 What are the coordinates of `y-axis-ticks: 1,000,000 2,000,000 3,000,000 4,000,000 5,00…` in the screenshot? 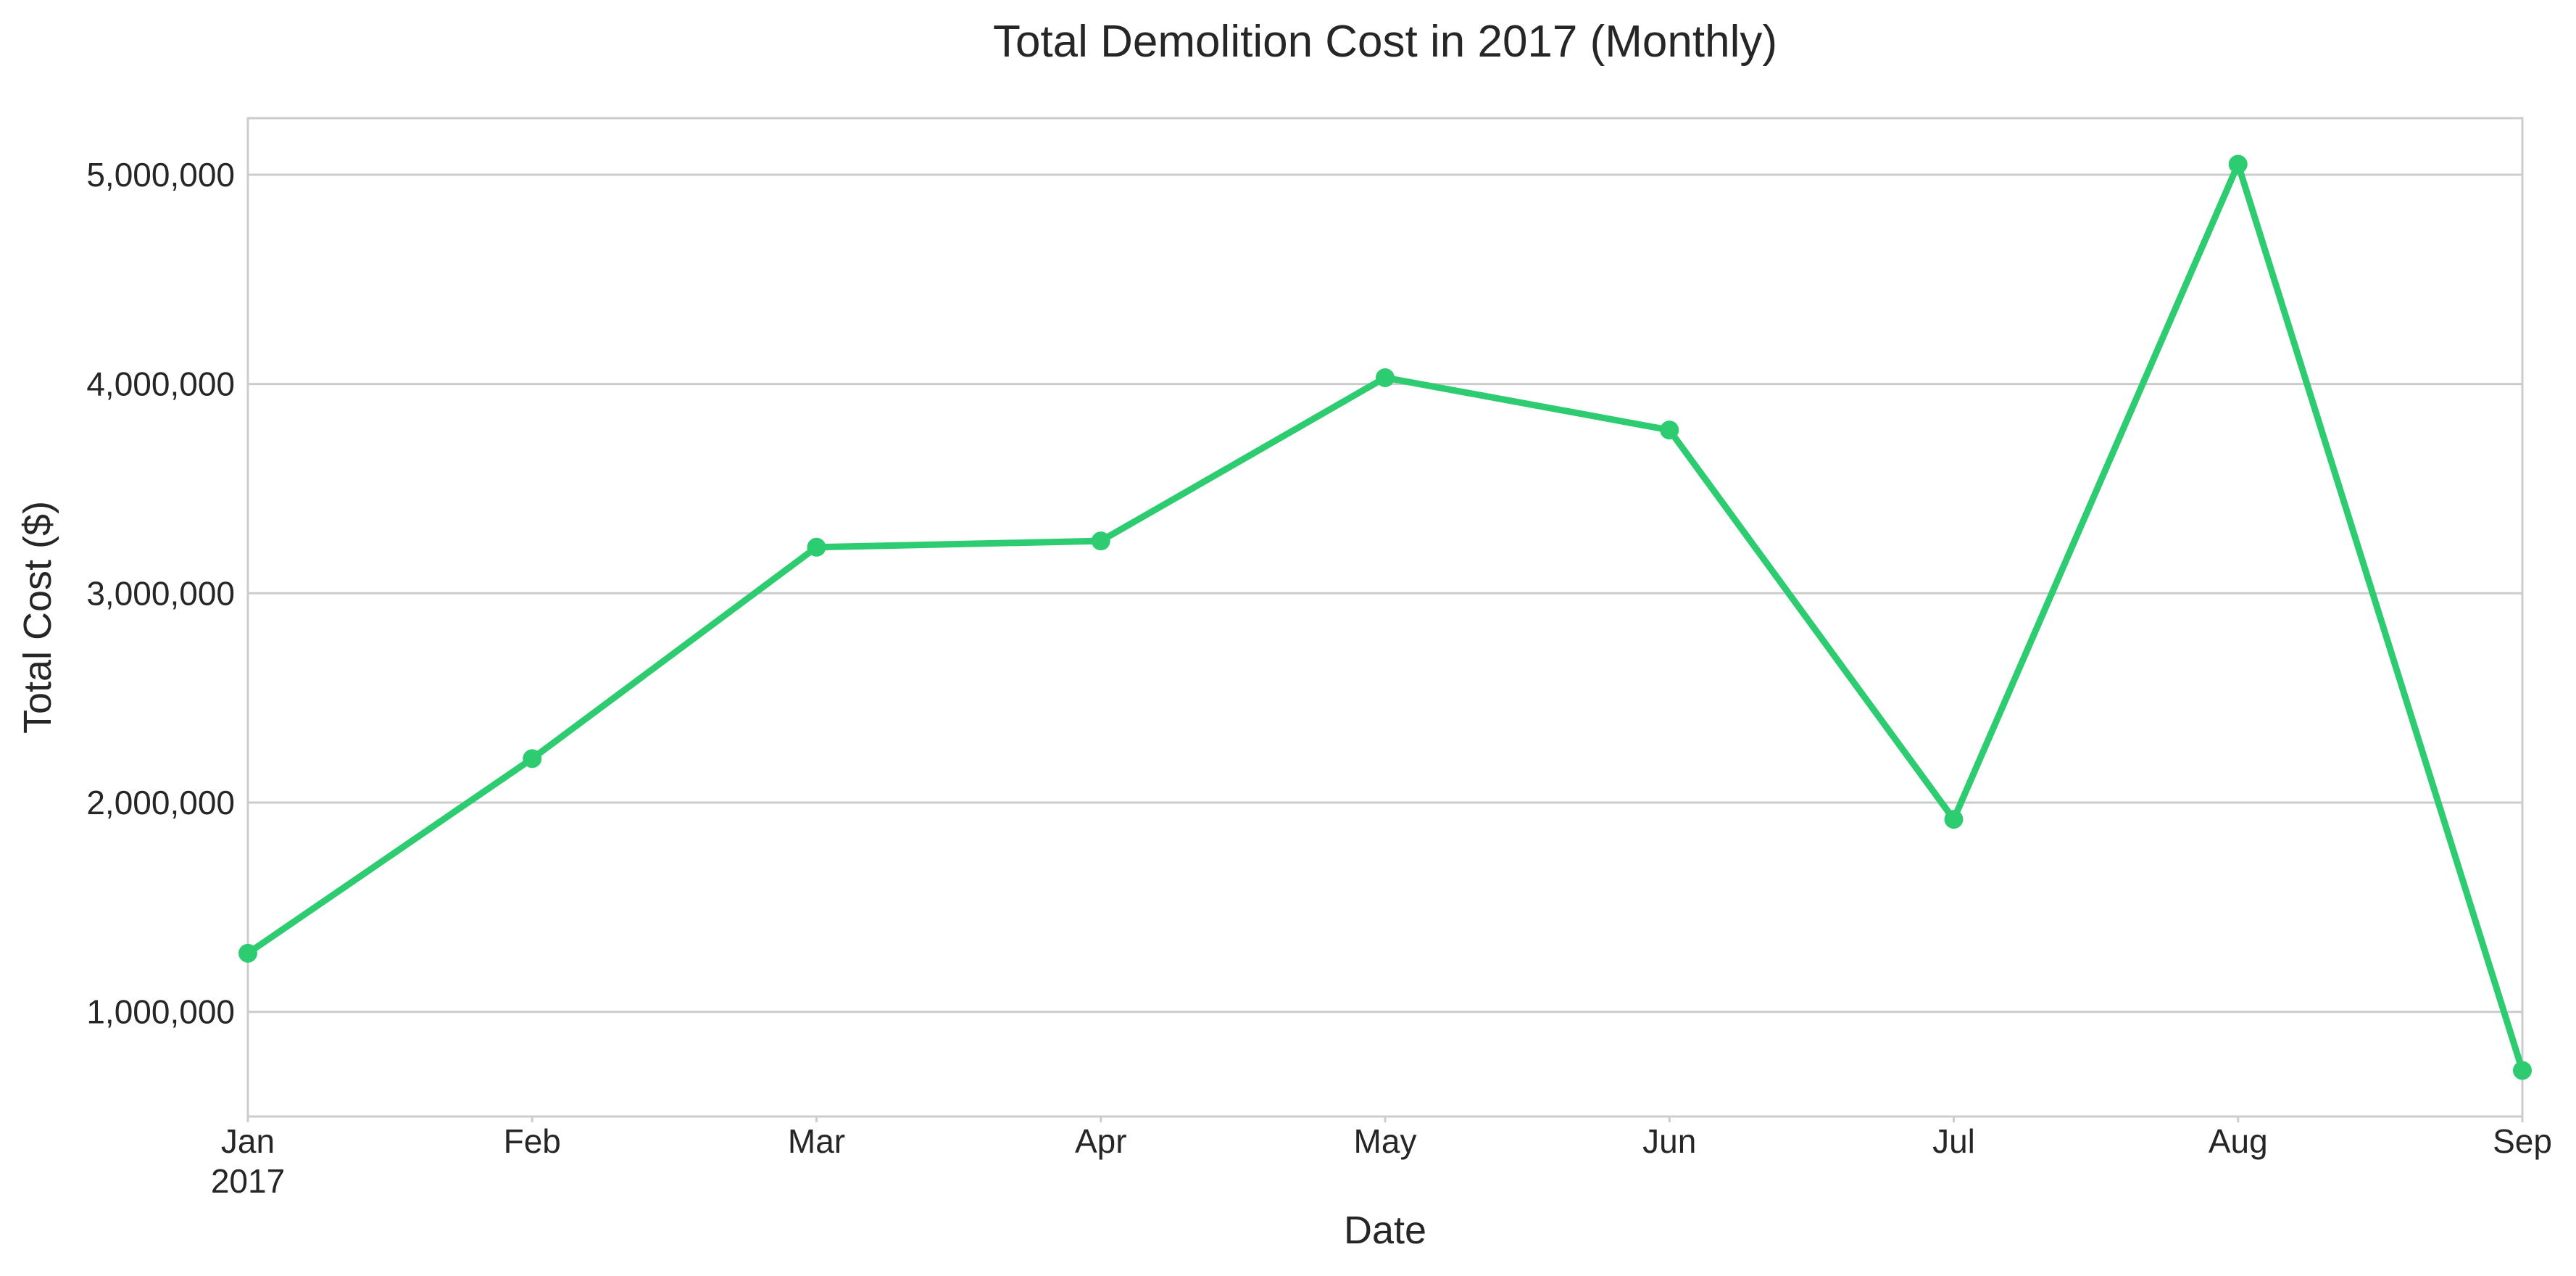 It's located at (160, 593).